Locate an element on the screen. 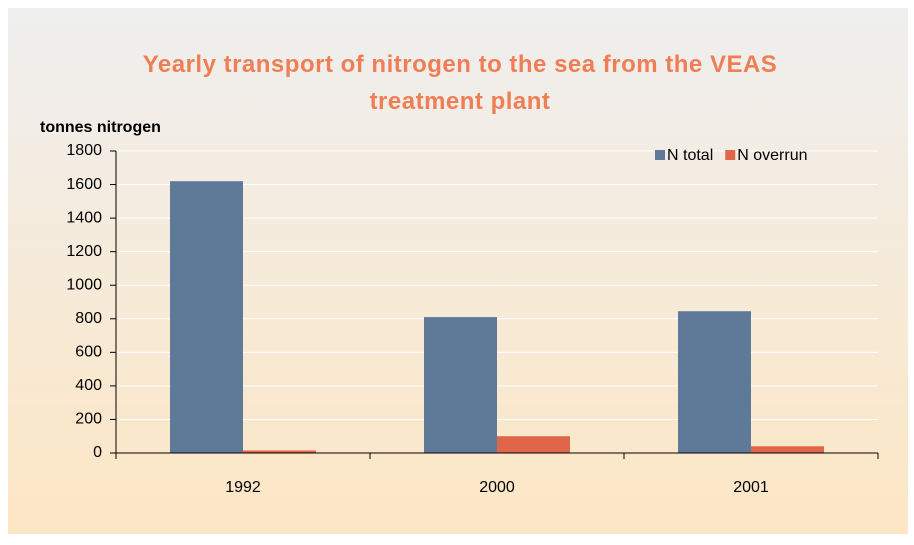 This screenshot has width=914, height=545. x-tick-label: 2000 is located at coordinates (497, 487).